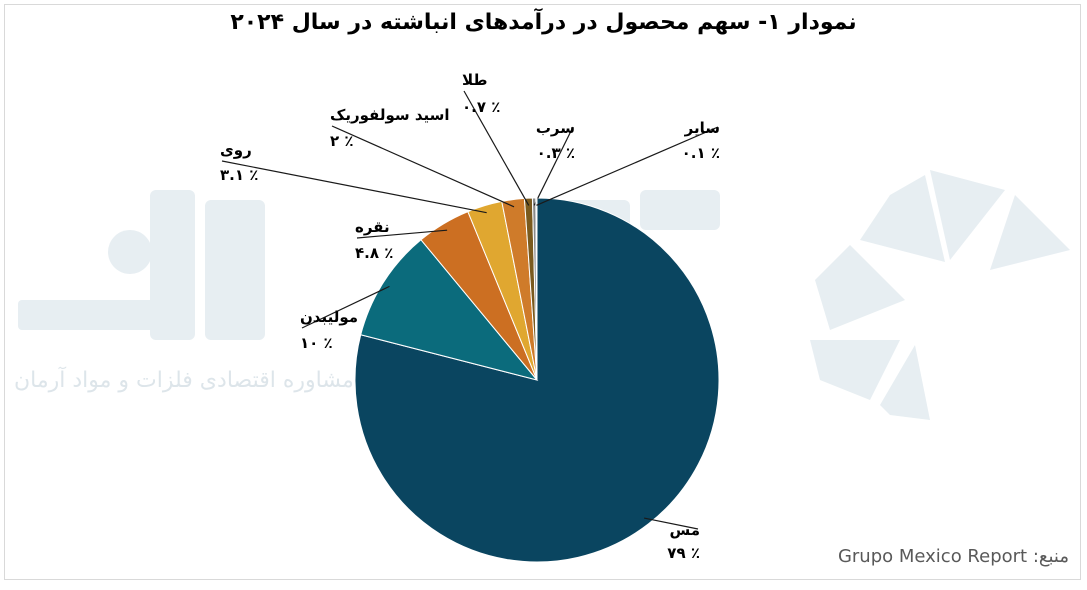  Describe the element at coordinates (374, 253) in the screenshot. I see `slice-value-2: ٪ ۴.۸` at that location.